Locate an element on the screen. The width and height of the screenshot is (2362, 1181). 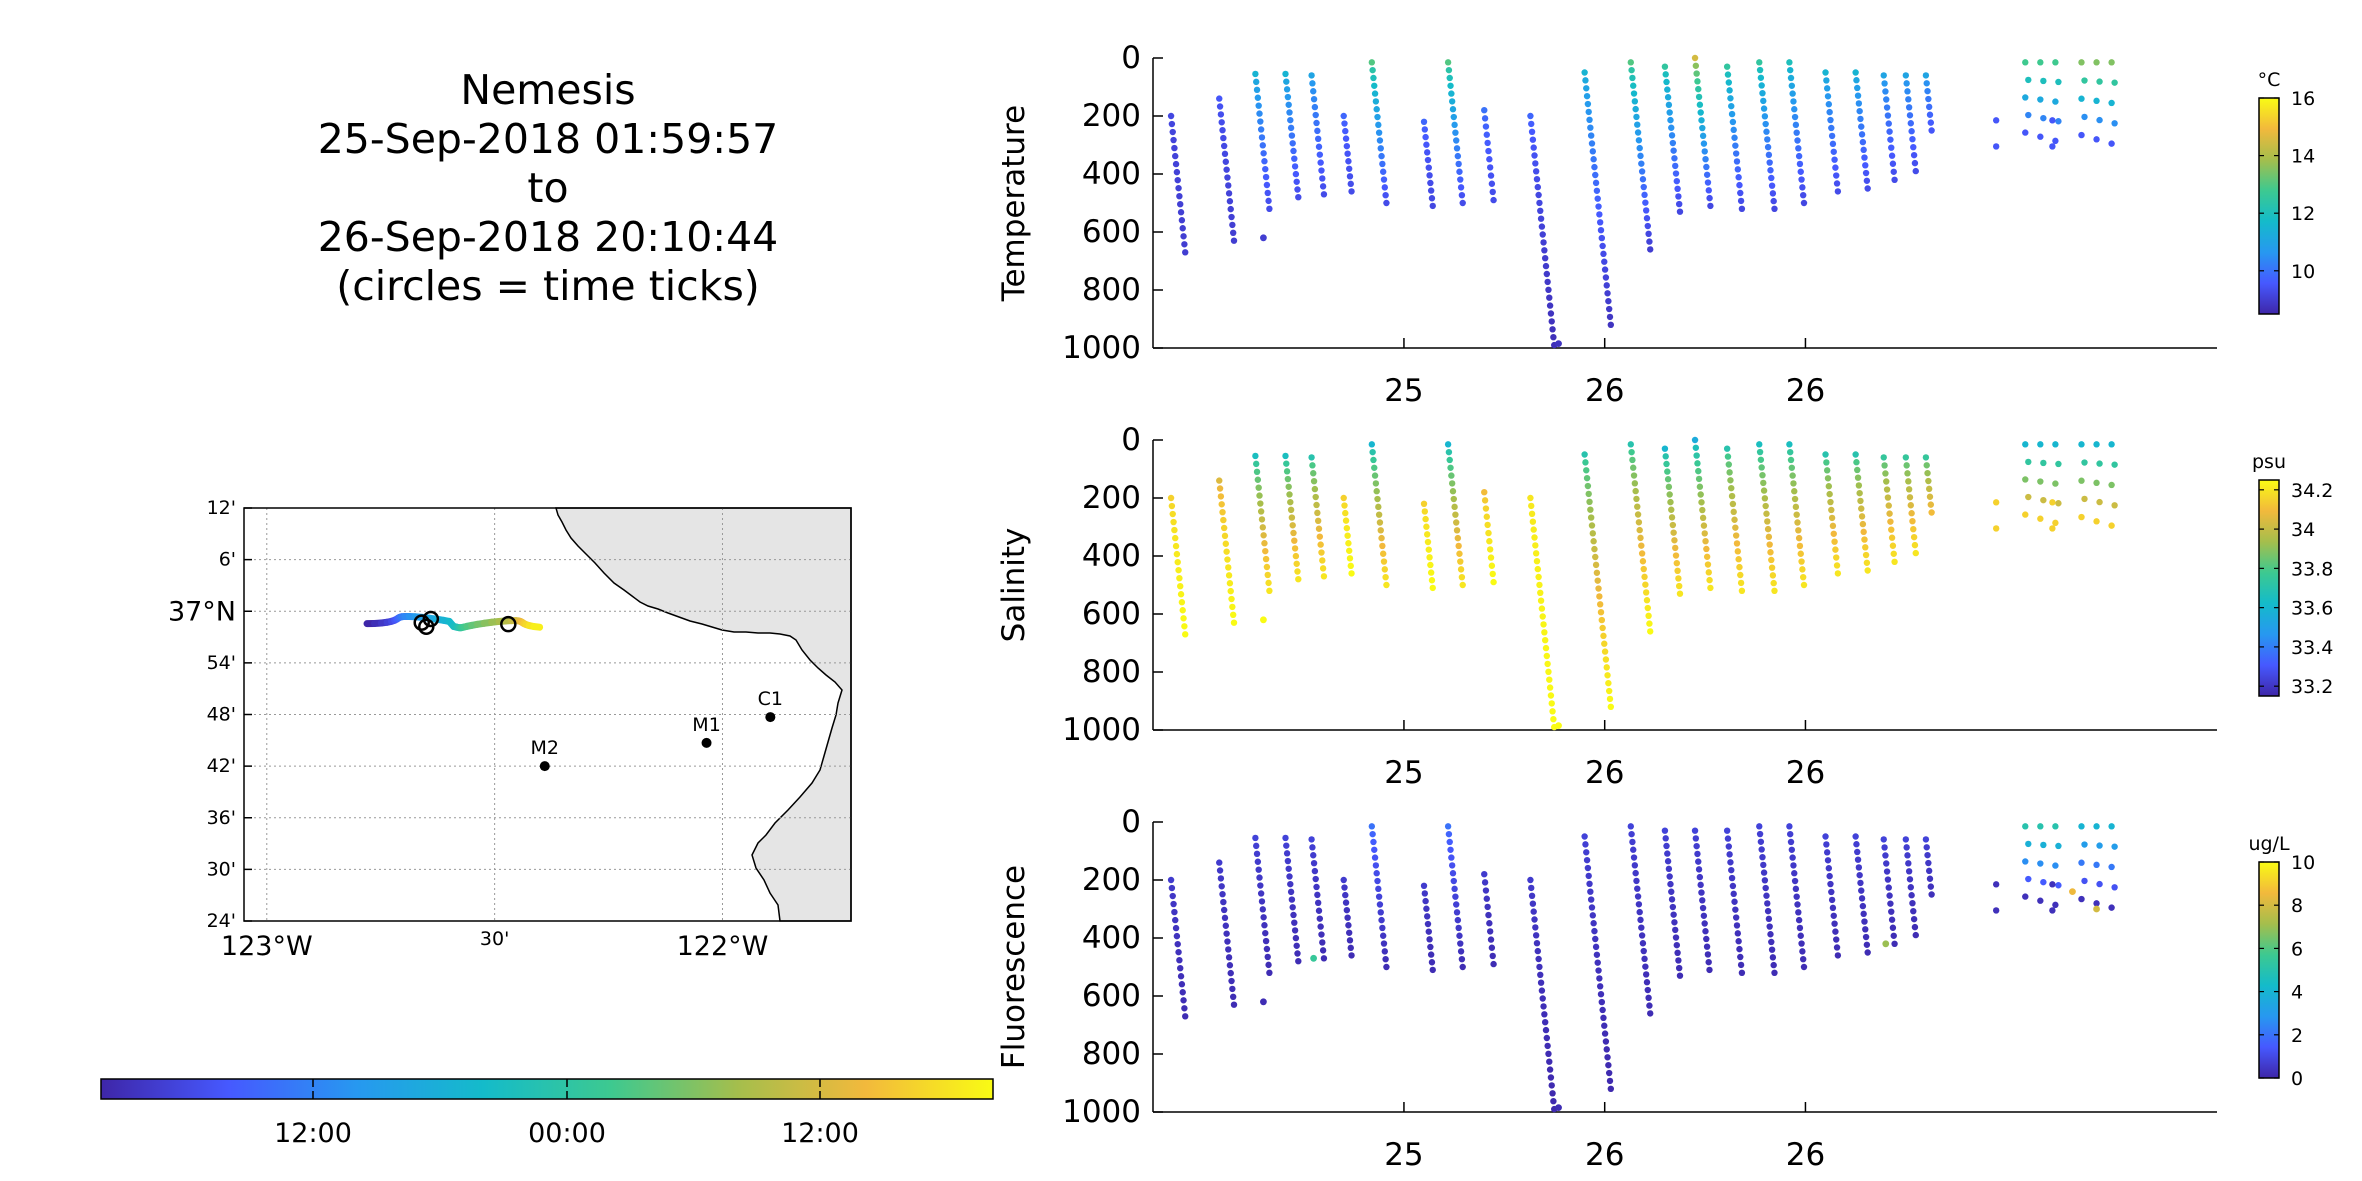
time-colorbar-tick-label: 12:00 is located at coordinates (313, 1133).